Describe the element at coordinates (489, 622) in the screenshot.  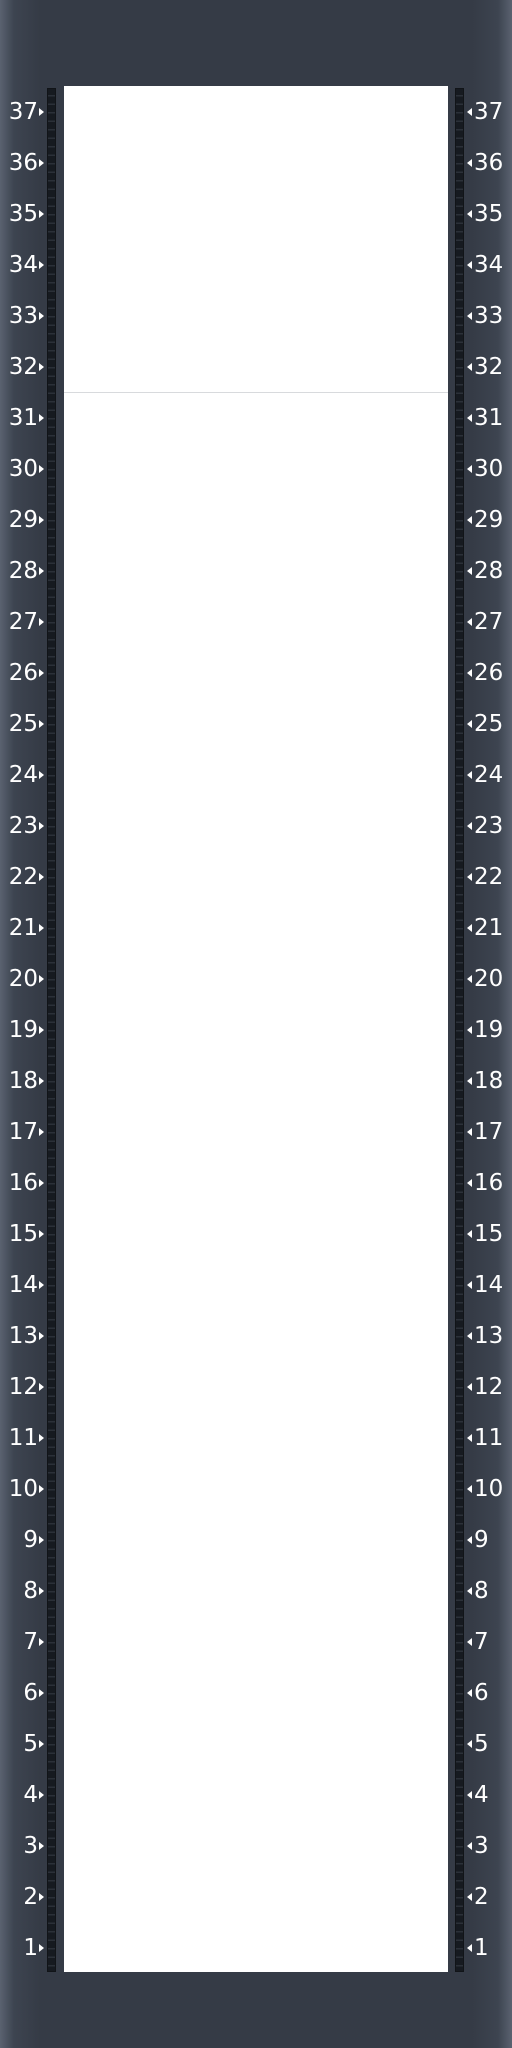
I see `unit-label-right-27: 27` at that location.